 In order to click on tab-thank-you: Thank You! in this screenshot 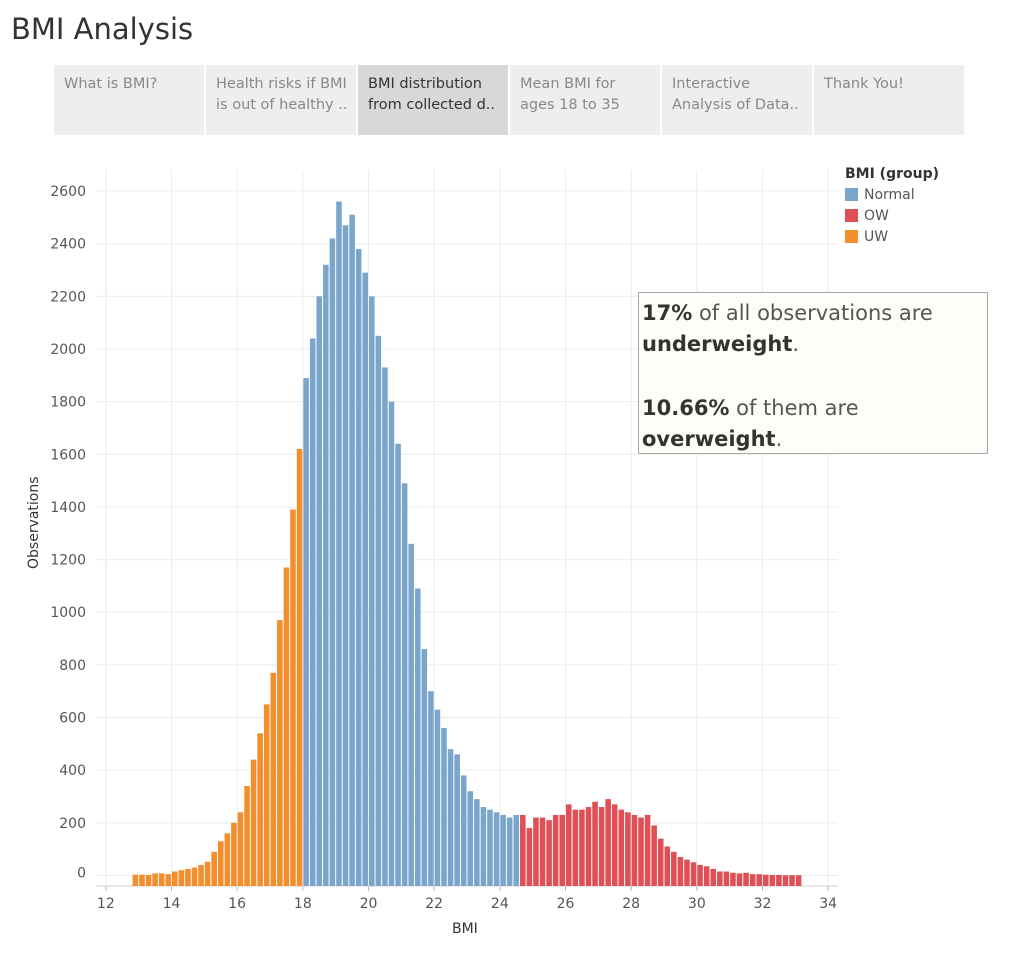, I will do `click(889, 100)`.